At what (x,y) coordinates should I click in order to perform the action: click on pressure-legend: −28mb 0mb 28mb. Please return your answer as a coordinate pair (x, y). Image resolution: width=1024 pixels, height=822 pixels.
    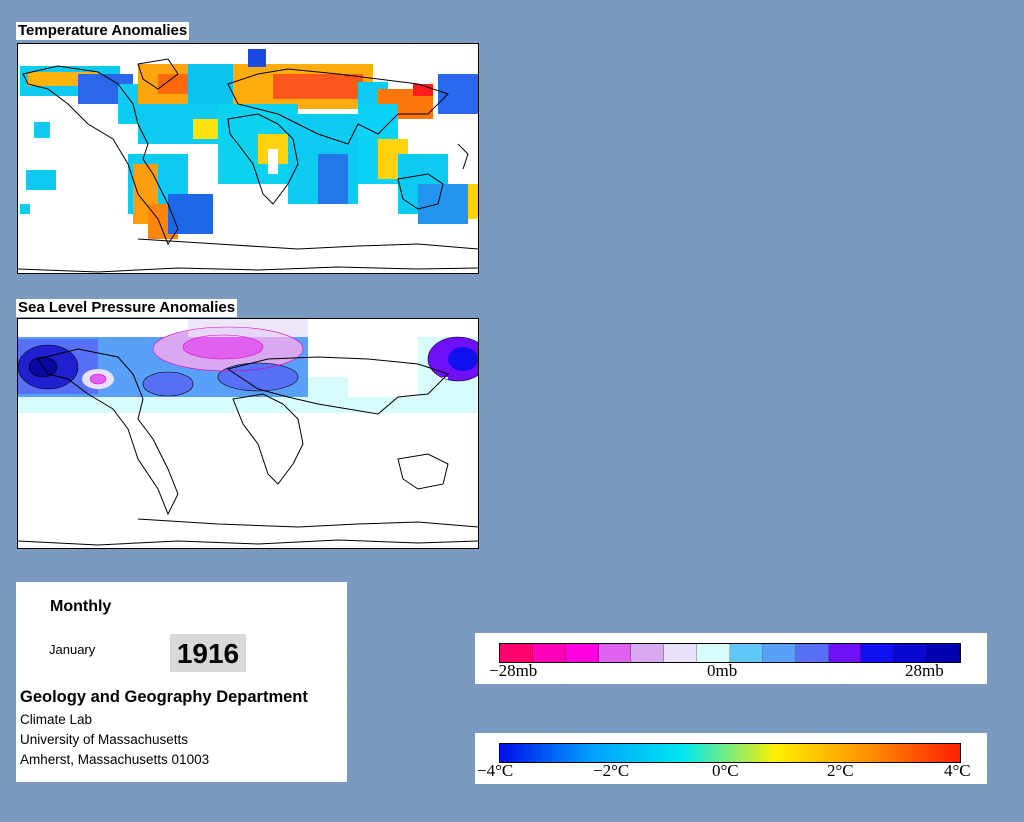
    Looking at the image, I should click on (731, 658).